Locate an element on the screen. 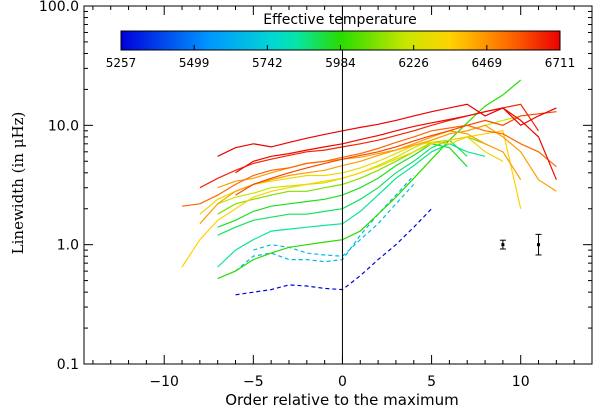 This screenshot has width=600, height=409. colorbar-tick-label: 6226 is located at coordinates (413, 63).